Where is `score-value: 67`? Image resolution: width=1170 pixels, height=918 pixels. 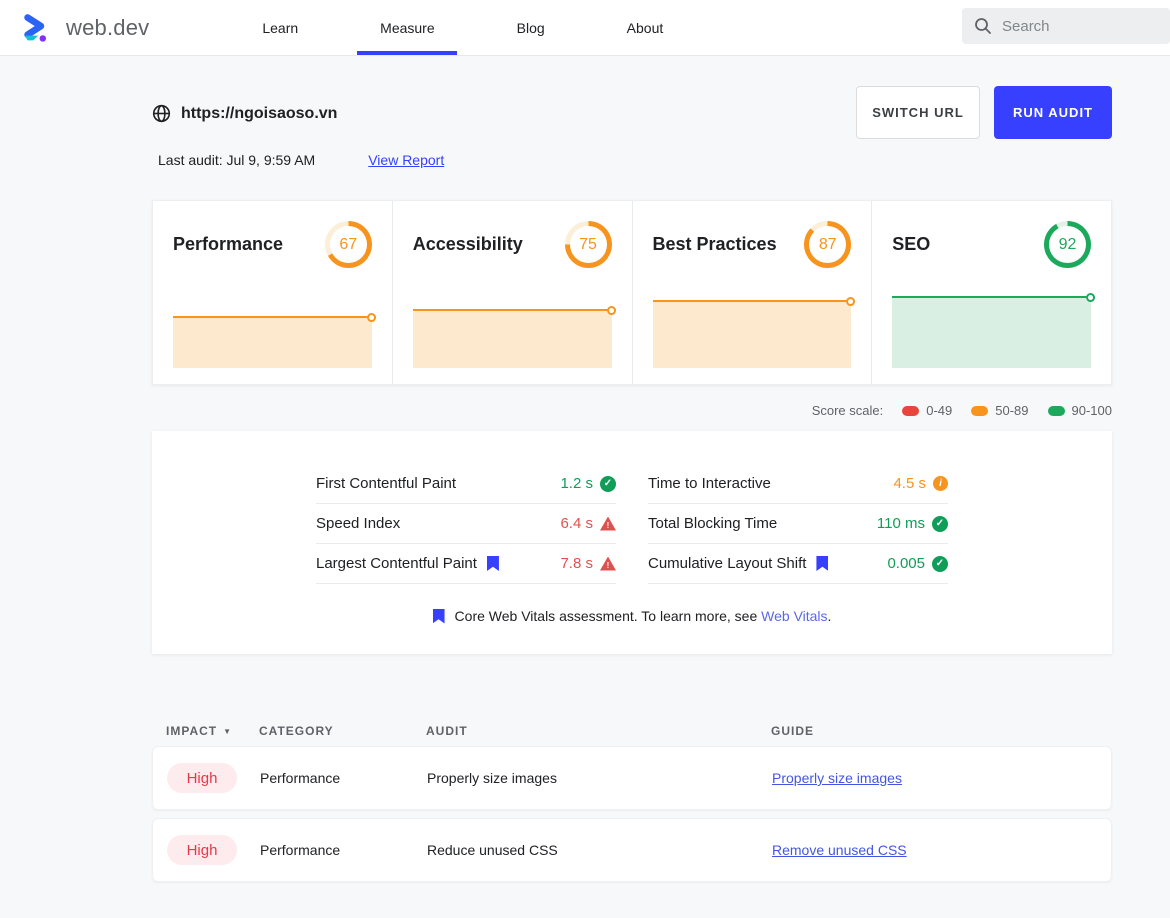
score-value: 67 is located at coordinates (348, 244).